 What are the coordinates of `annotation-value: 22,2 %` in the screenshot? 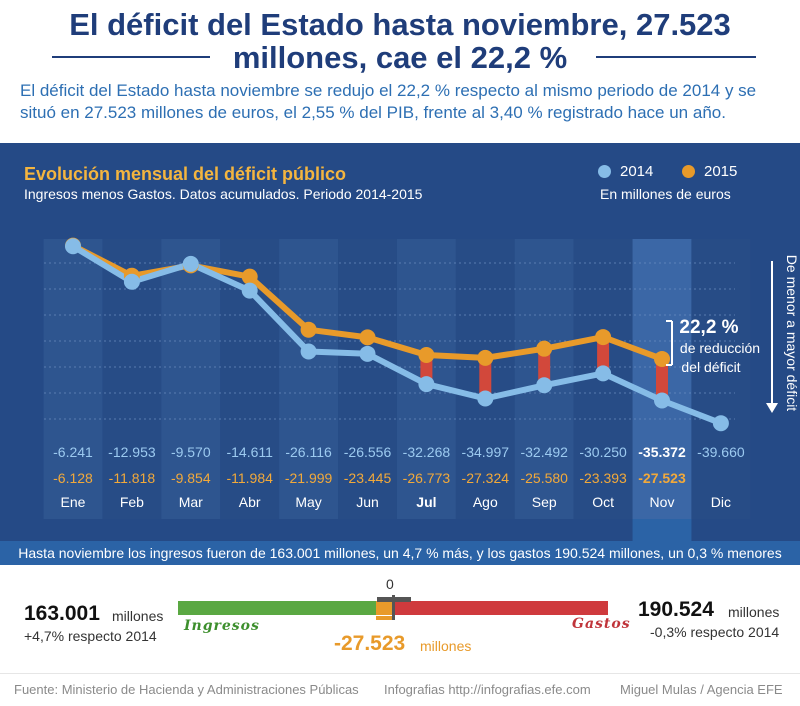 It's located at (708, 327).